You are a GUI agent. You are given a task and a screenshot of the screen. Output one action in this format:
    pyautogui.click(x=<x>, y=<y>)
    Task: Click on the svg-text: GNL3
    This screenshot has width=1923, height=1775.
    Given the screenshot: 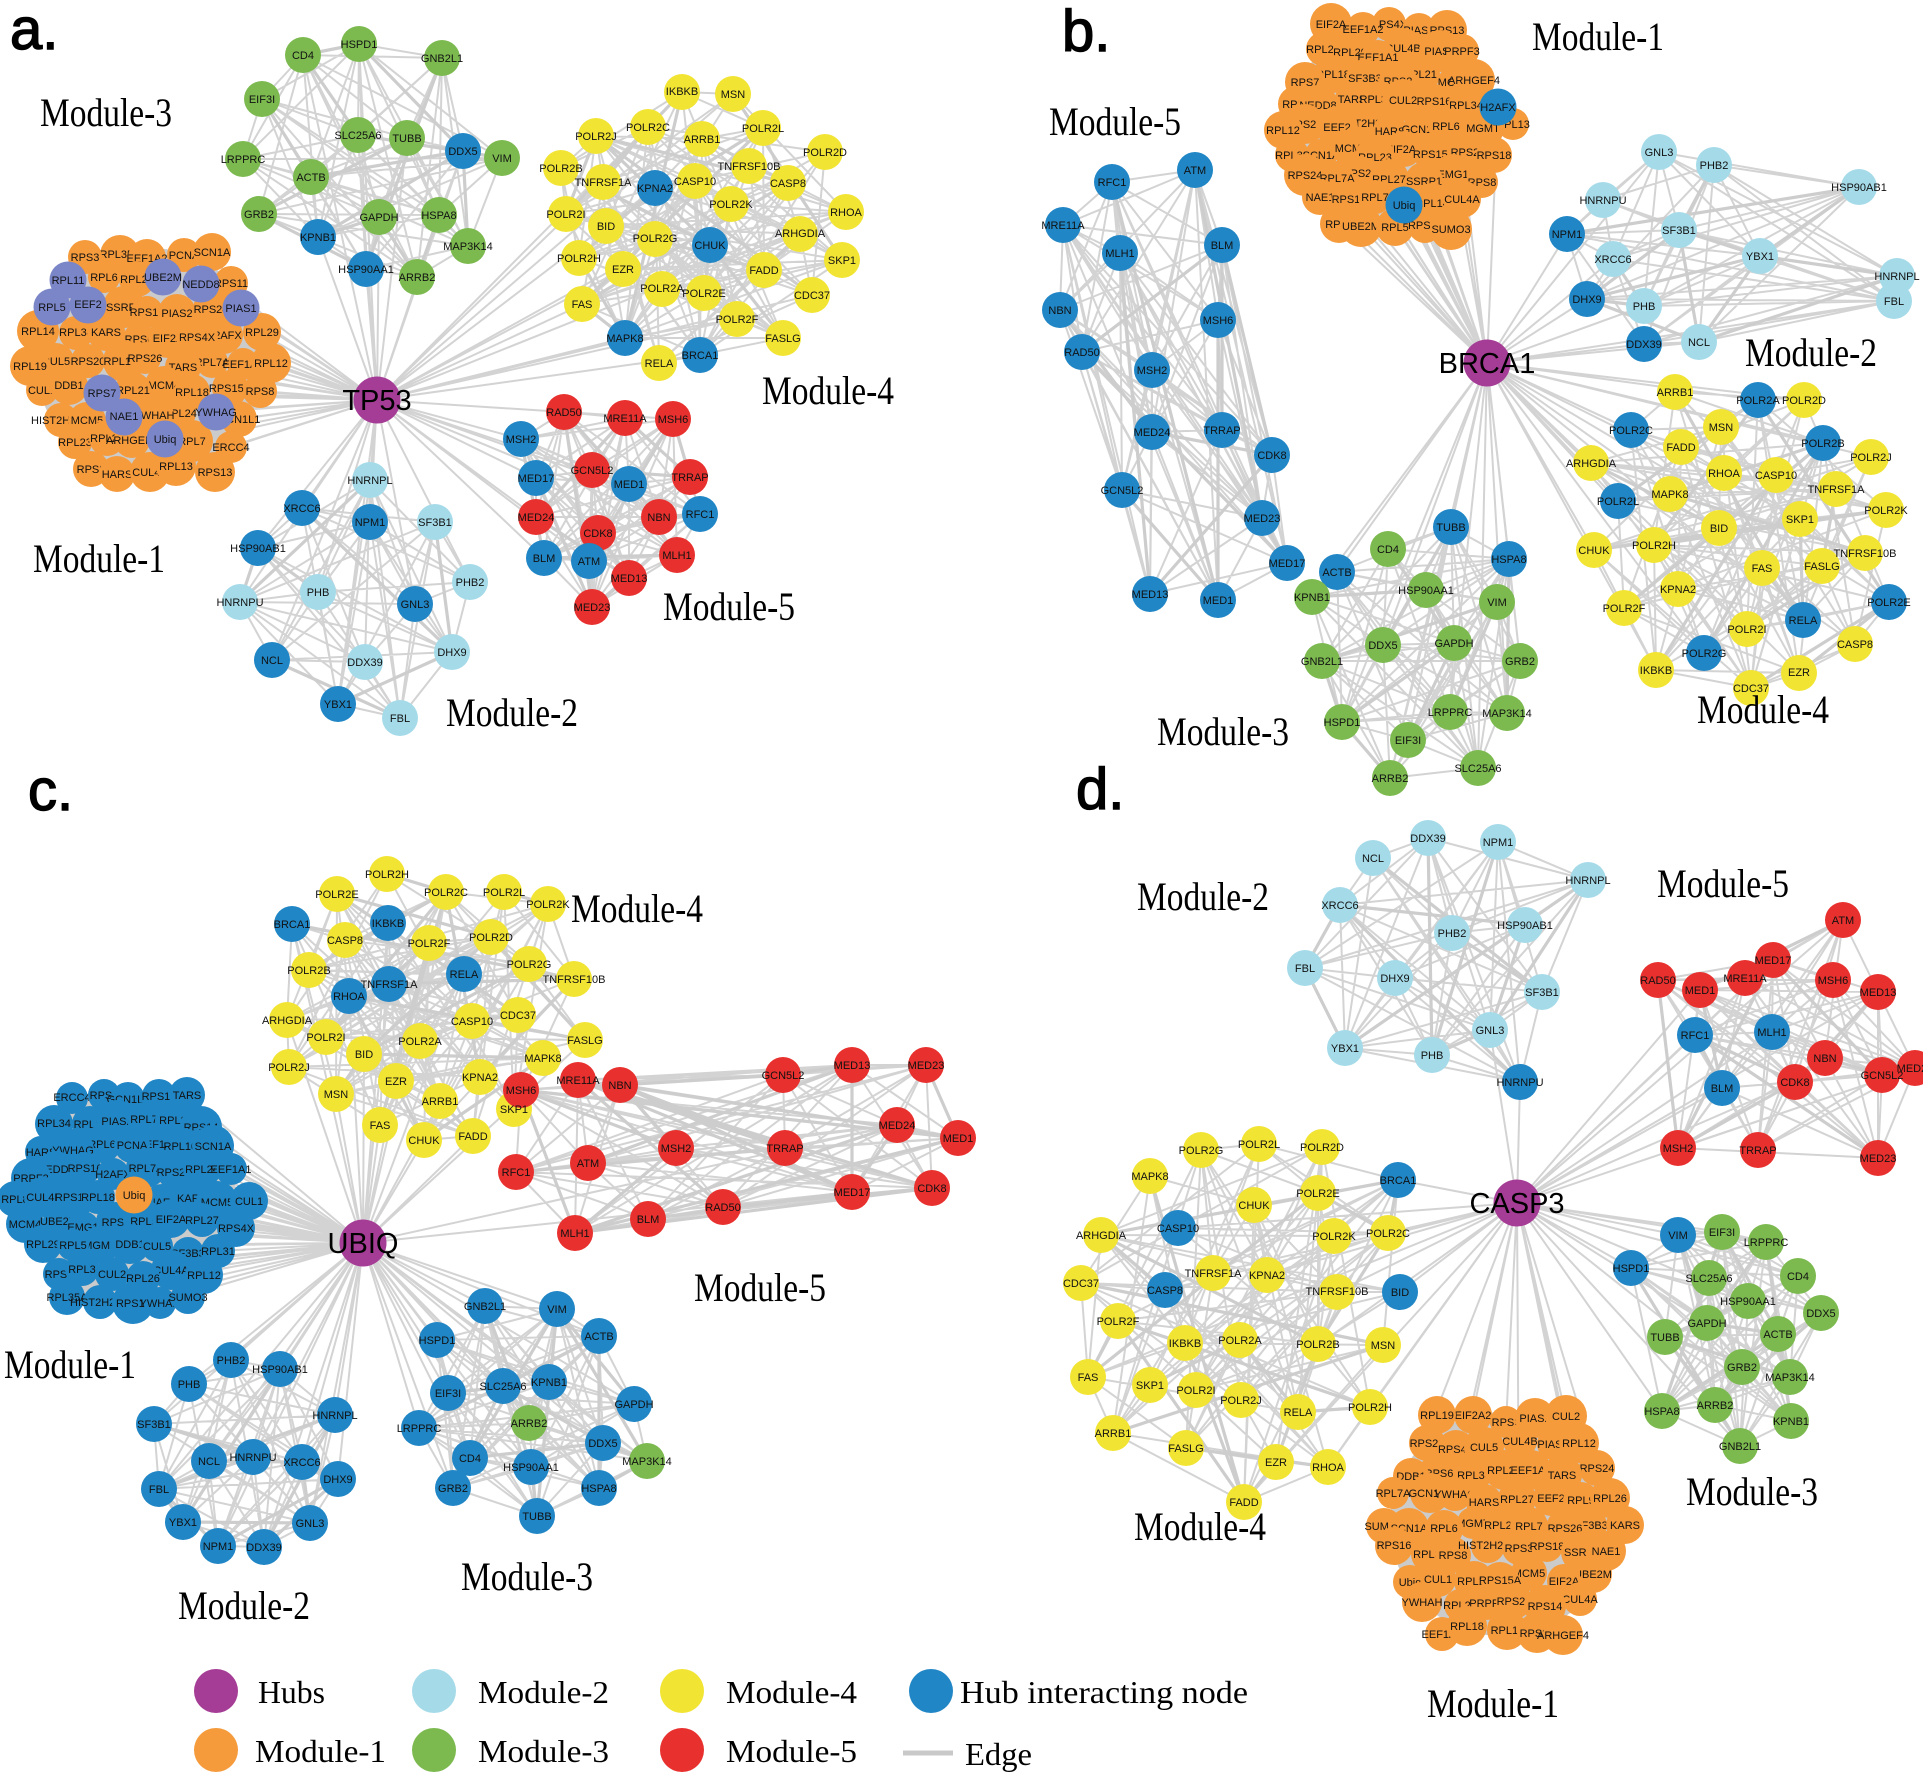 What is the action you would take?
    pyautogui.click(x=1659, y=153)
    